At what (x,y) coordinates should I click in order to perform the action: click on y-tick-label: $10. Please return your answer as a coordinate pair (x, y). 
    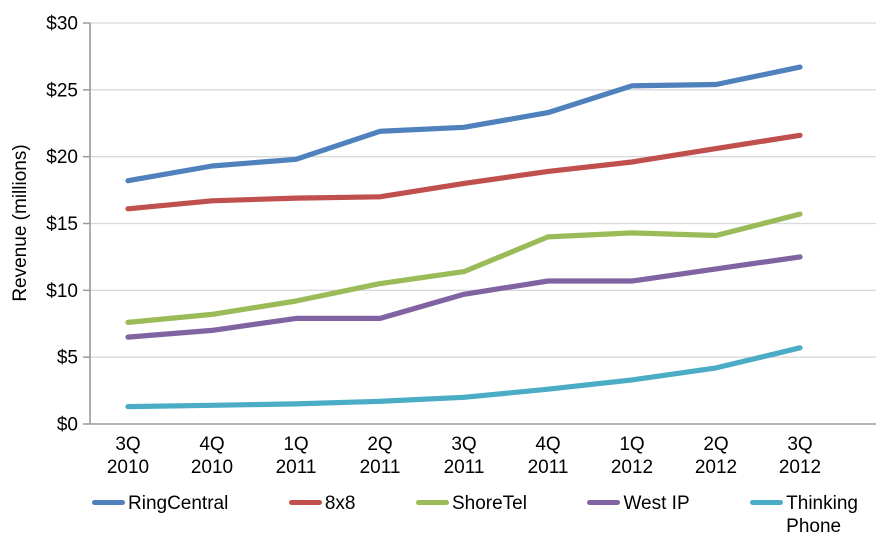
    Looking at the image, I should click on (62, 291).